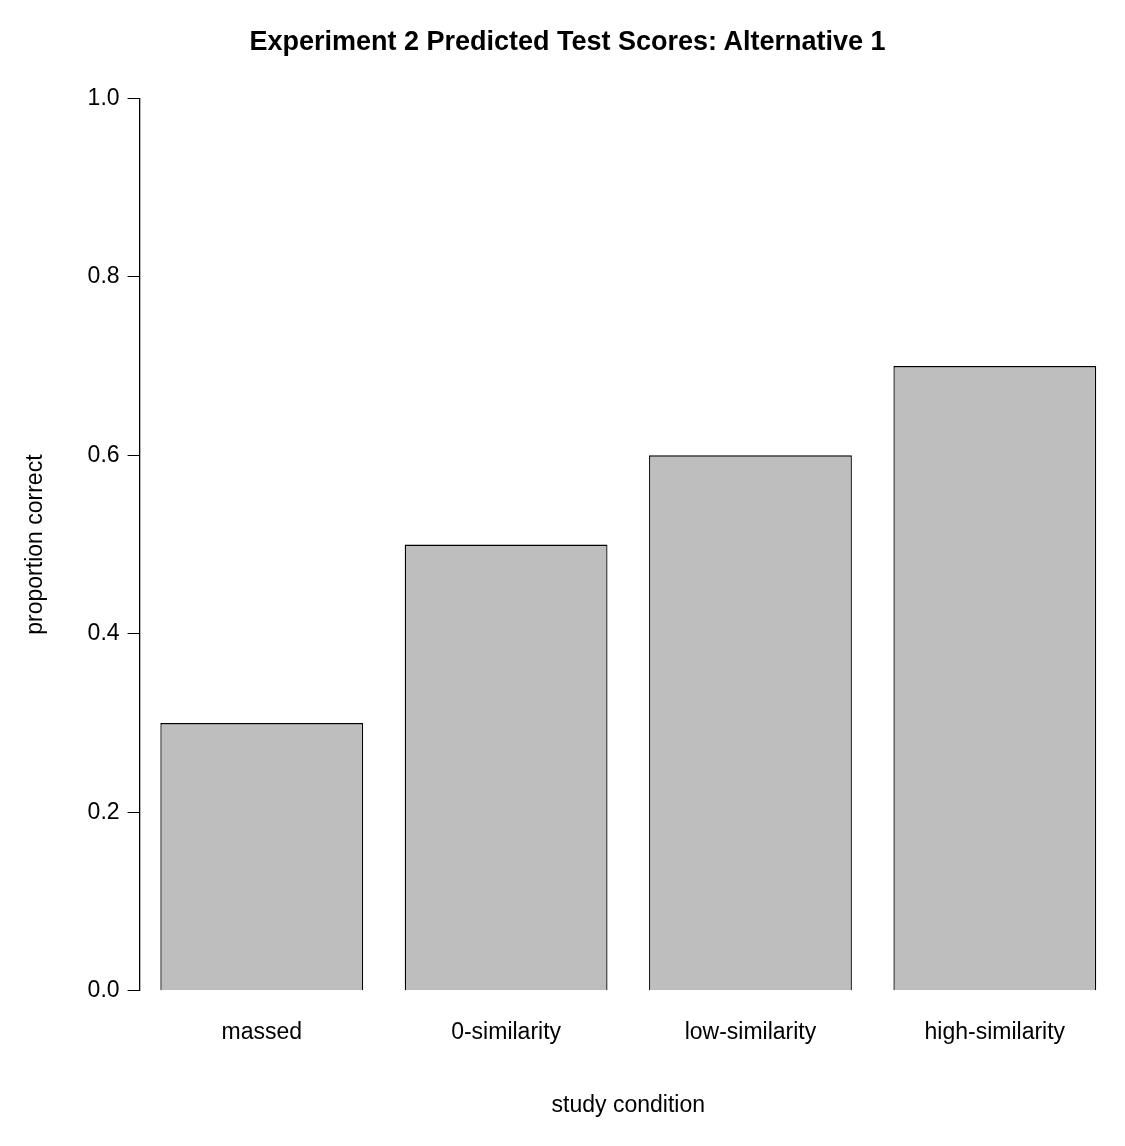 This screenshot has height=1146, width=1125. Describe the element at coordinates (103, 810) in the screenshot. I see `y-tick-label: 0.2` at that location.